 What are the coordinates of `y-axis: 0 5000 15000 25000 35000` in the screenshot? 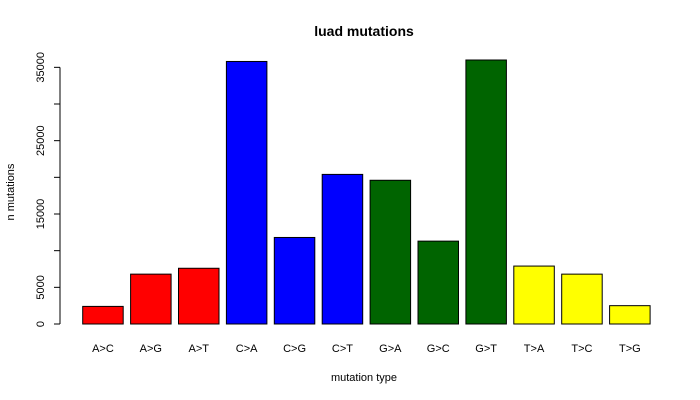 It's located at (48, 189).